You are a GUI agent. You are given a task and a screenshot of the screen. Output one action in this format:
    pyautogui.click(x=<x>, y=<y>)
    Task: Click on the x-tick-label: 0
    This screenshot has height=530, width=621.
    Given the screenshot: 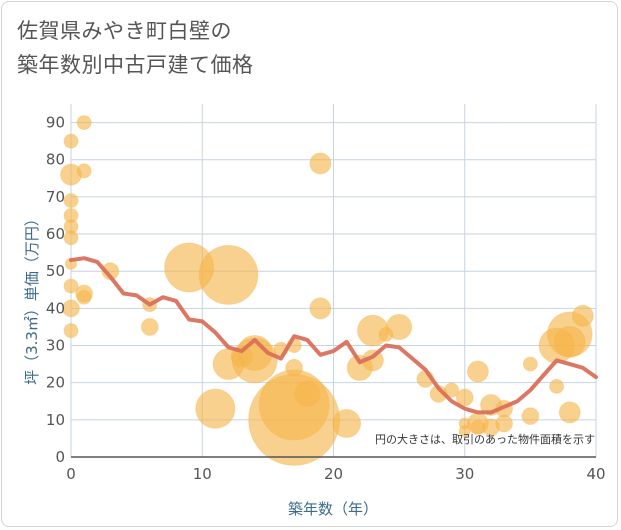 What is the action you would take?
    pyautogui.click(x=71, y=474)
    